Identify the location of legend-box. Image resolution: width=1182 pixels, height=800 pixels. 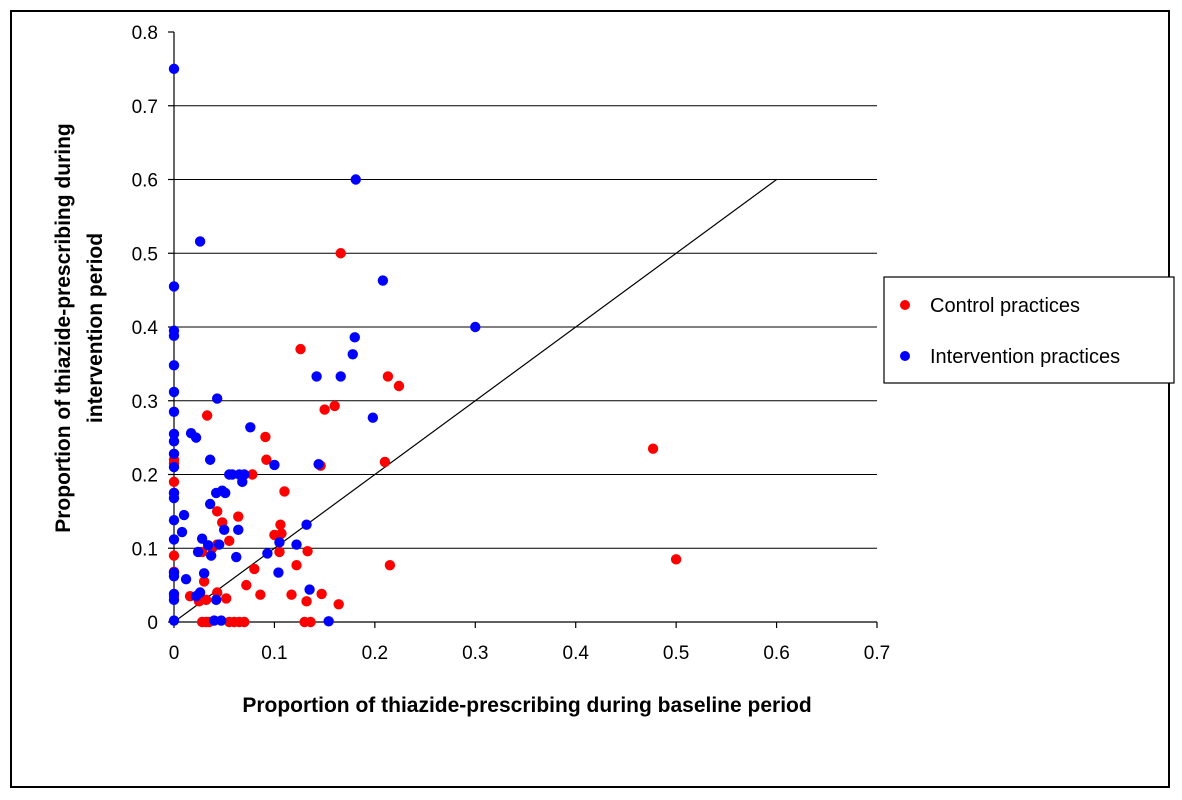
(1029, 330).